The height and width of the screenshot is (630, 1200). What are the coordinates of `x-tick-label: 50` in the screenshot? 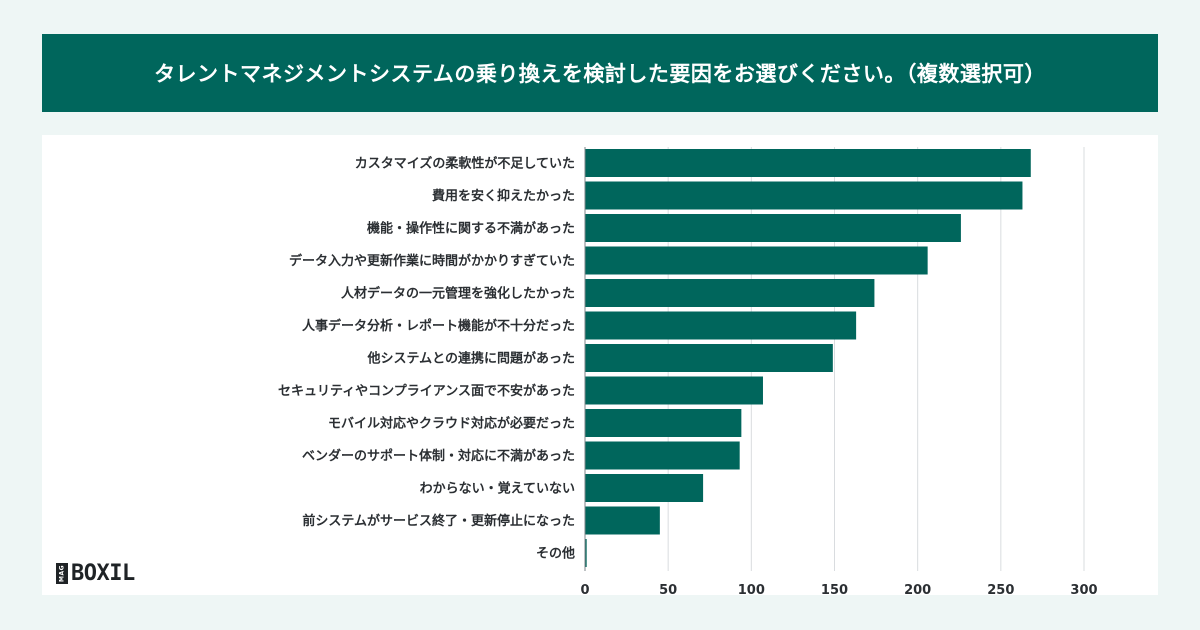 It's located at (668, 589).